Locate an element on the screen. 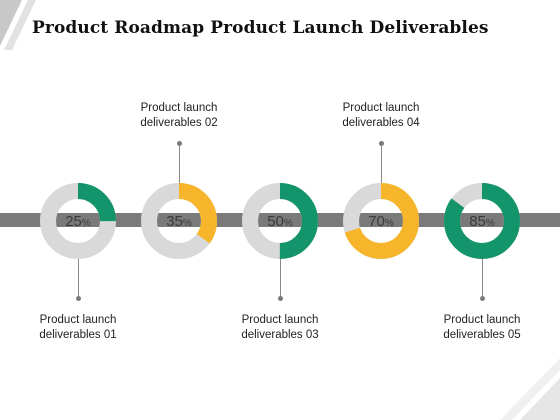 Image resolution: width=560 pixels, height=420 pixels. label-line-2: deliverables 03 is located at coordinates (280, 335).